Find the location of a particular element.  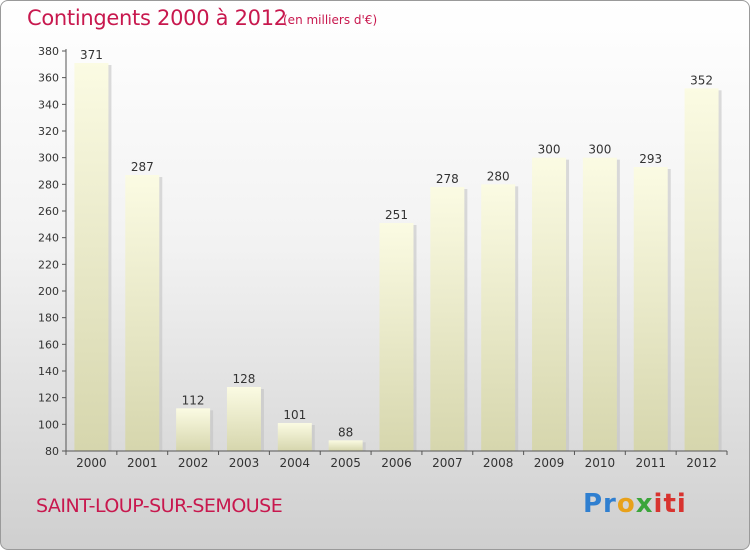

y-tick-label: 80 is located at coordinates (52, 451).